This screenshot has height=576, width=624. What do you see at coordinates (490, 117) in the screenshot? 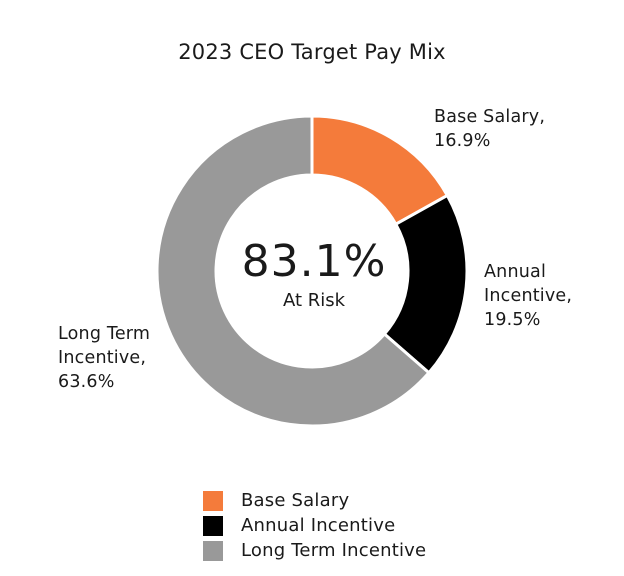
I see `base-salary-label-line-1: Base Salary,` at bounding box center [490, 117].